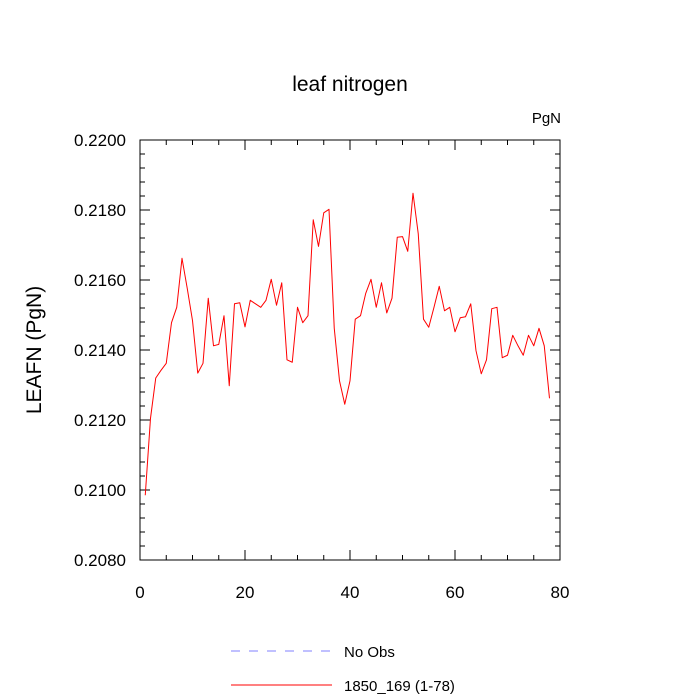  I want to click on x-tick-label: 40, so click(350, 592).